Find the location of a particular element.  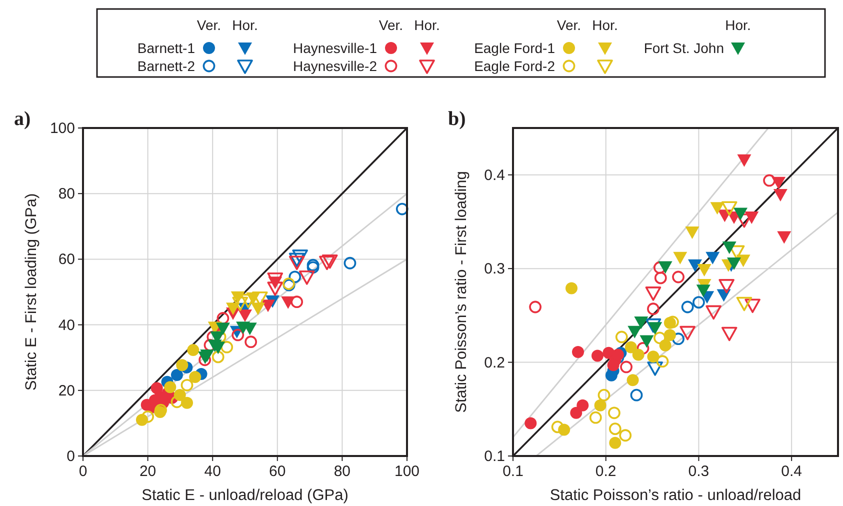

legend-label: Eagle Ford-2 is located at coordinates (515, 66).